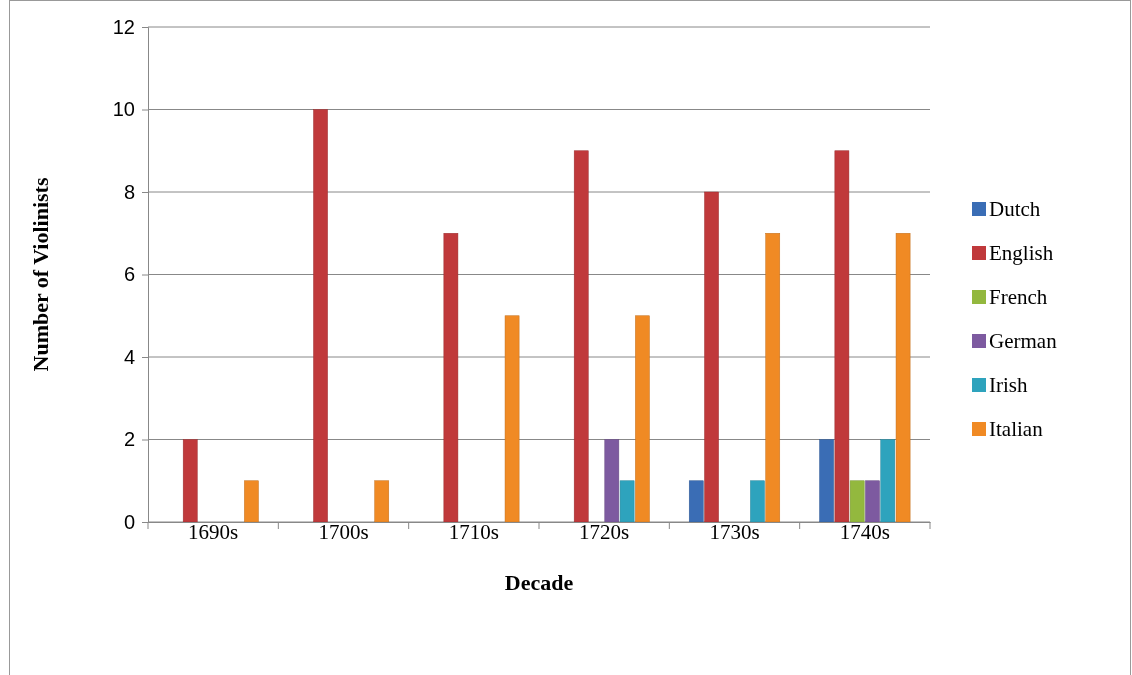 This screenshot has width=1132, height=675. What do you see at coordinates (343, 532) in the screenshot?
I see `x-tick-label: 1700s` at bounding box center [343, 532].